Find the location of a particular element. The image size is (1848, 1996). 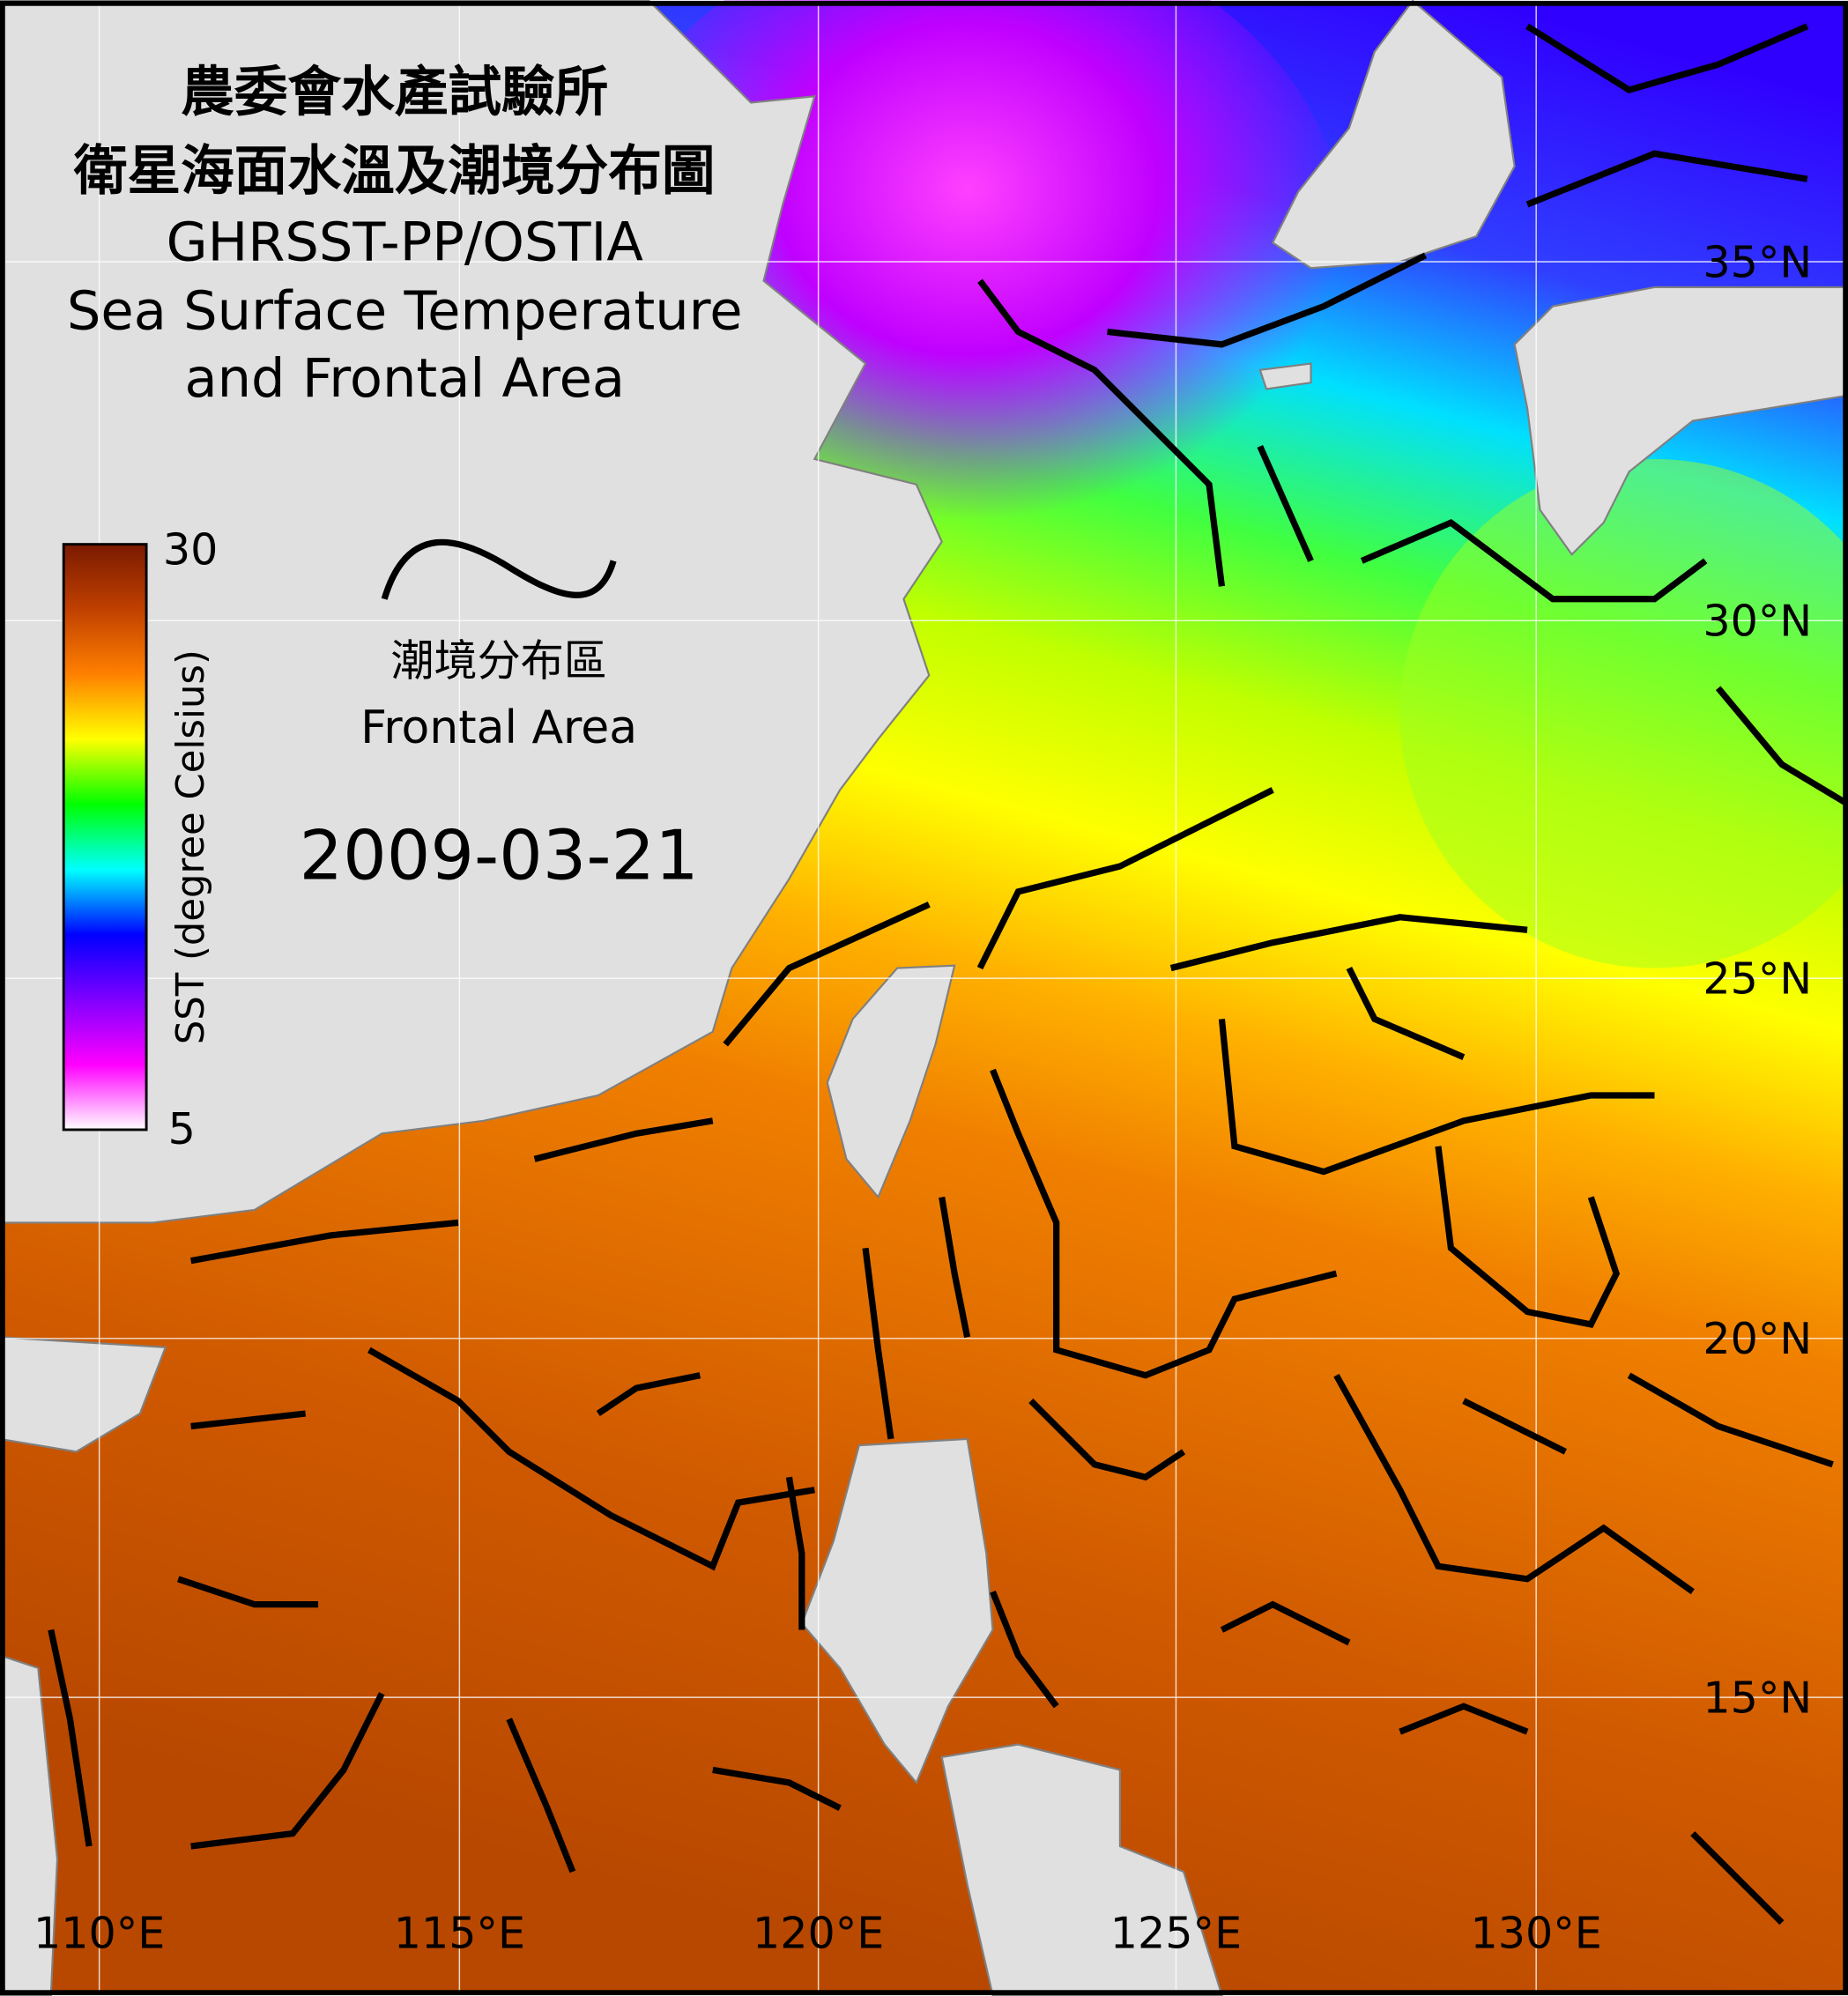

latitude-labels: 35°N 30°N 25°N 20°N 15°N is located at coordinates (1757, 979).